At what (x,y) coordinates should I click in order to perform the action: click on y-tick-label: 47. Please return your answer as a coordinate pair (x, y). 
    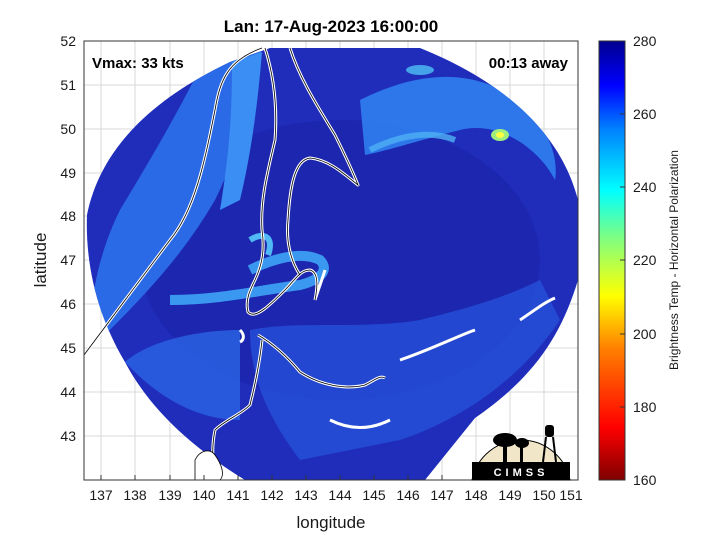
    Looking at the image, I should click on (68, 260).